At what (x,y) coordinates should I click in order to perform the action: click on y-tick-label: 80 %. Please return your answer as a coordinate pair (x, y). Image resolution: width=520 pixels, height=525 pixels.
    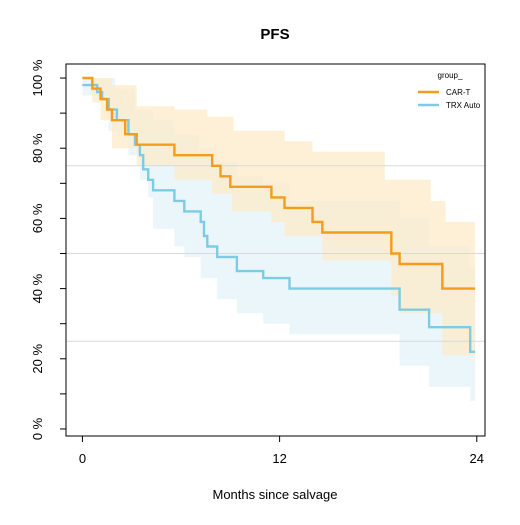
    Looking at the image, I should click on (37, 148).